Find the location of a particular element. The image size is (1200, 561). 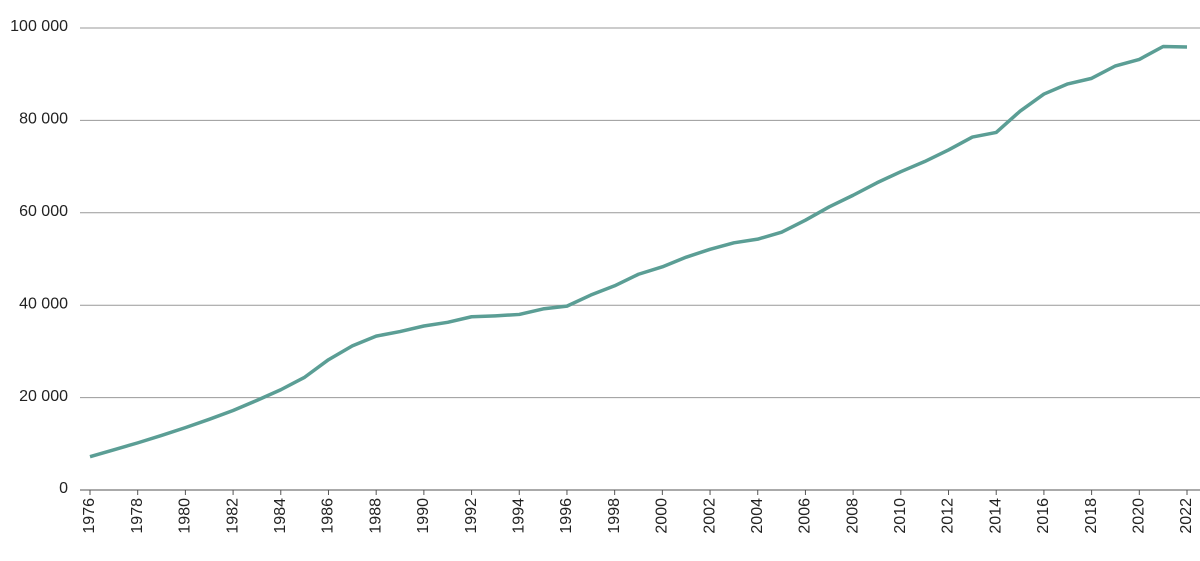

x-tick-label: 2020 is located at coordinates (1139, 516).